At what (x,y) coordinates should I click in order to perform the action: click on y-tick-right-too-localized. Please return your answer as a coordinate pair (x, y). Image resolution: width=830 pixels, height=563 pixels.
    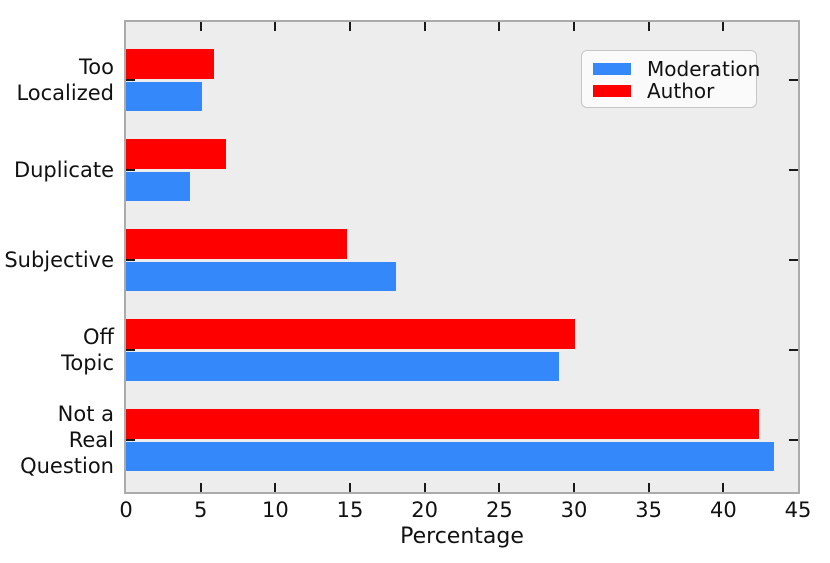
    Looking at the image, I should click on (793, 80).